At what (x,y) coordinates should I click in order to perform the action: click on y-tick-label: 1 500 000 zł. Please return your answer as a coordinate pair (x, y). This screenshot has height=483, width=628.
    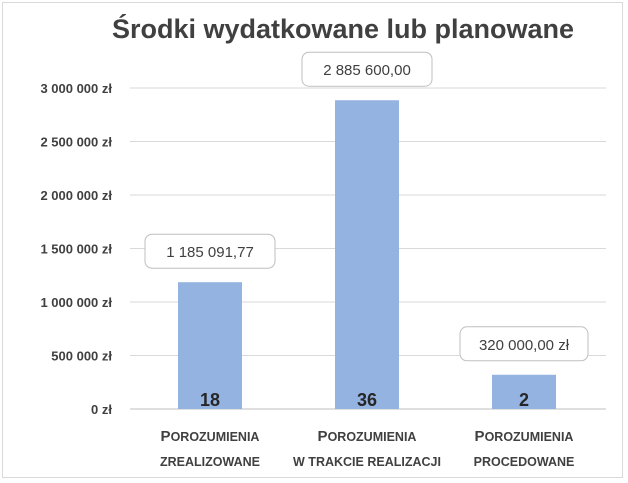
    Looking at the image, I should click on (76, 249).